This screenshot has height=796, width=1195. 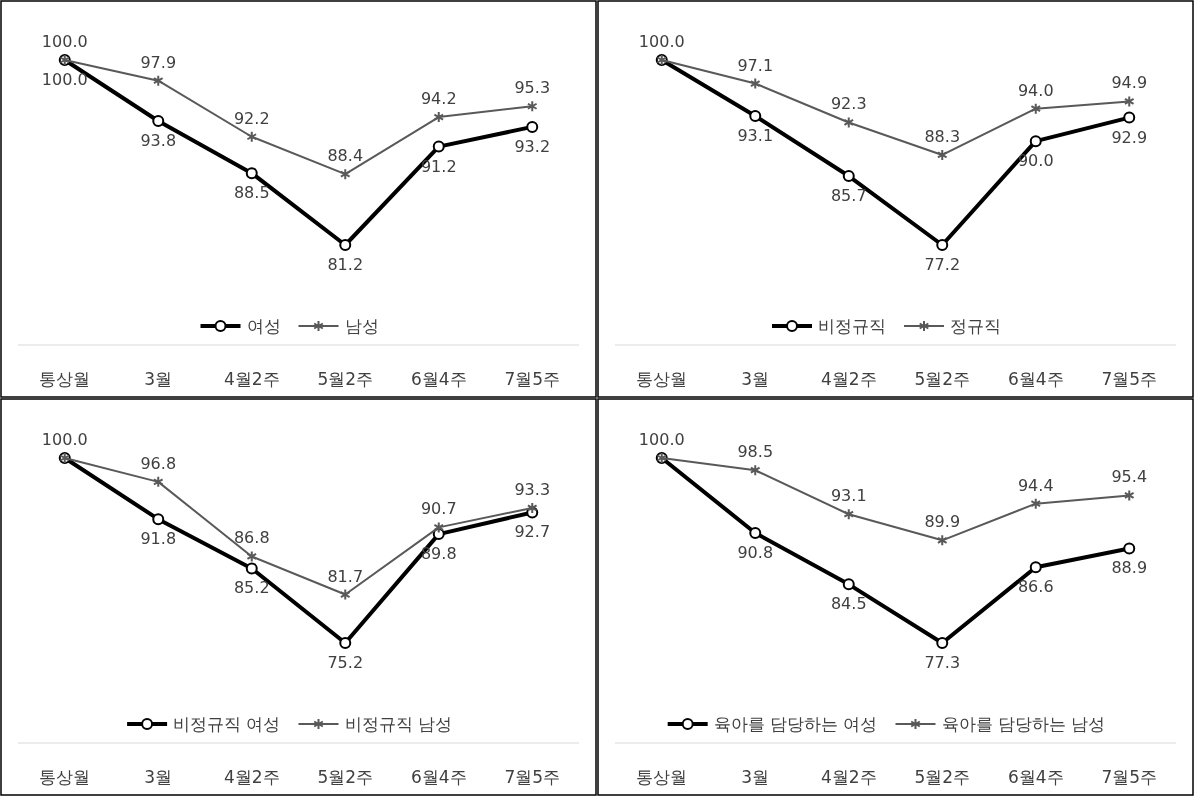 I want to click on data-label: 97.1, so click(x=755, y=65).